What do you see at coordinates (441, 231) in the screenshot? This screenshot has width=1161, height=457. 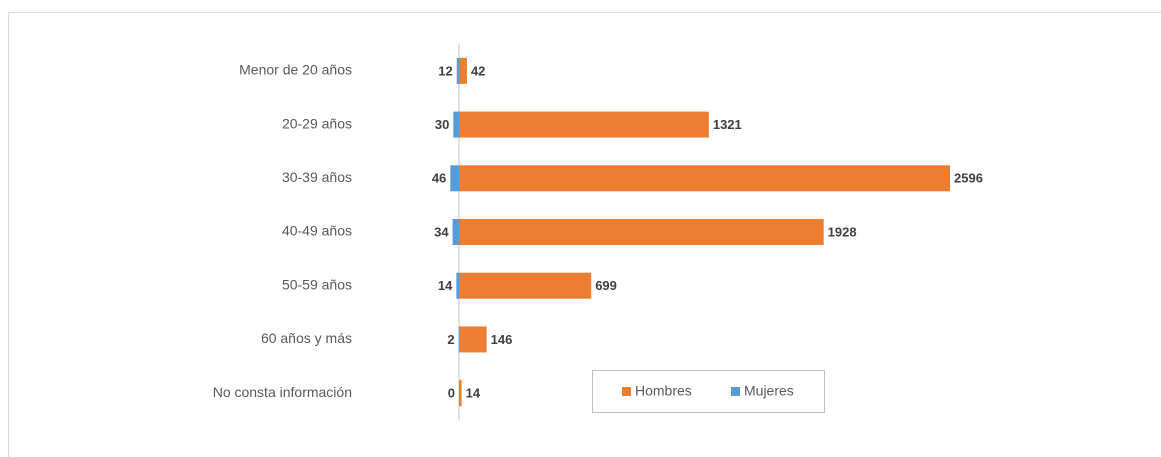 I see `value-label: 34` at bounding box center [441, 231].